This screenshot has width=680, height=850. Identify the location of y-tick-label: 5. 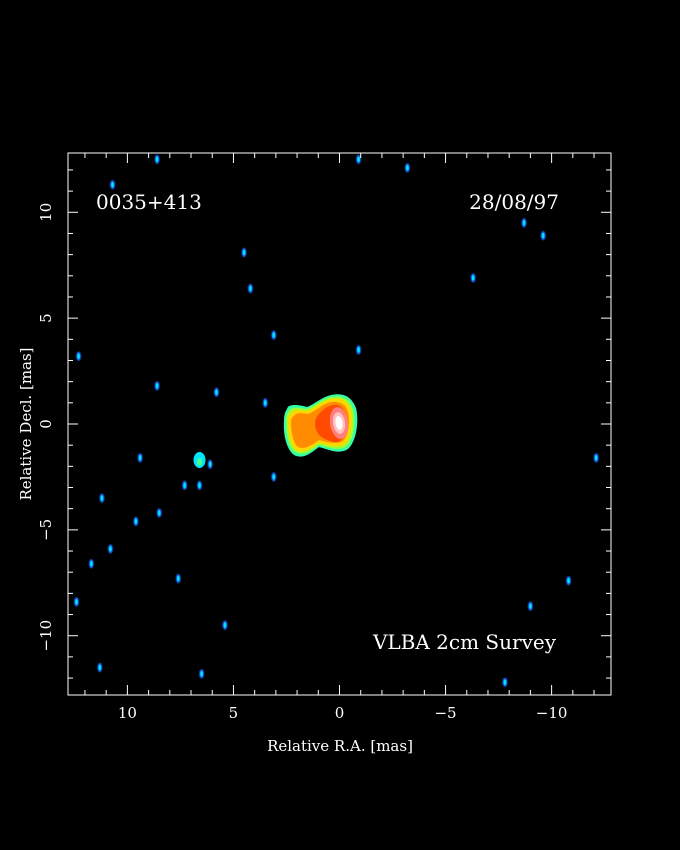
(46, 318).